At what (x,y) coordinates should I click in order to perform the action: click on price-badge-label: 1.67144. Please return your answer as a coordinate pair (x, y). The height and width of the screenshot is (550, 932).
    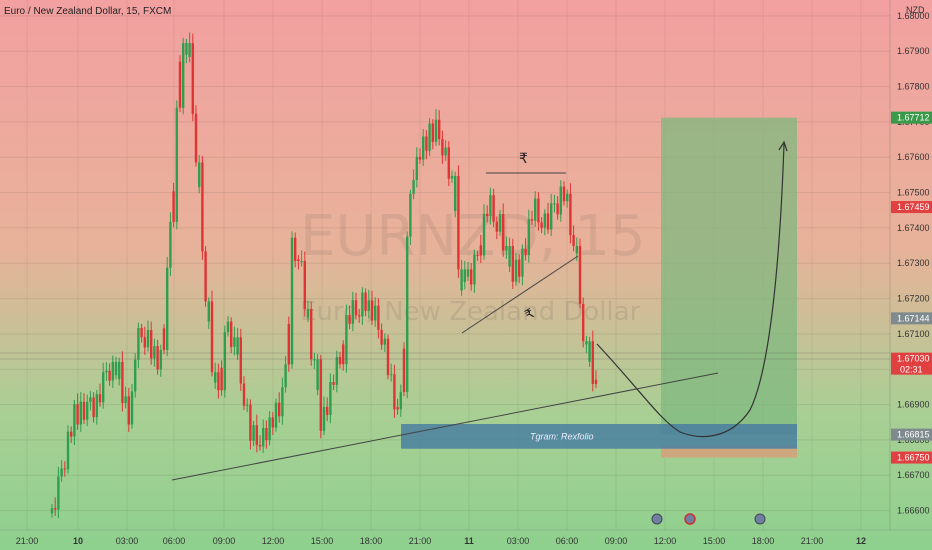
    Looking at the image, I should click on (913, 318).